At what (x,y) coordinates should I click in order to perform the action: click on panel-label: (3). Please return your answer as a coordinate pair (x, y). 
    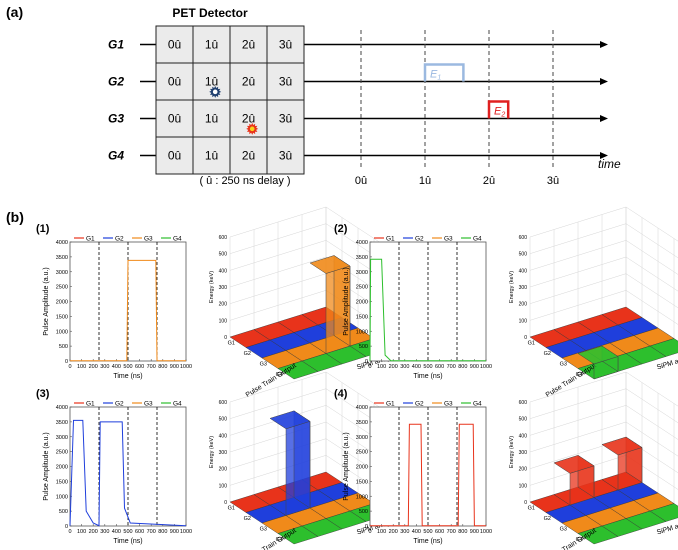
    Looking at the image, I should click on (43, 394).